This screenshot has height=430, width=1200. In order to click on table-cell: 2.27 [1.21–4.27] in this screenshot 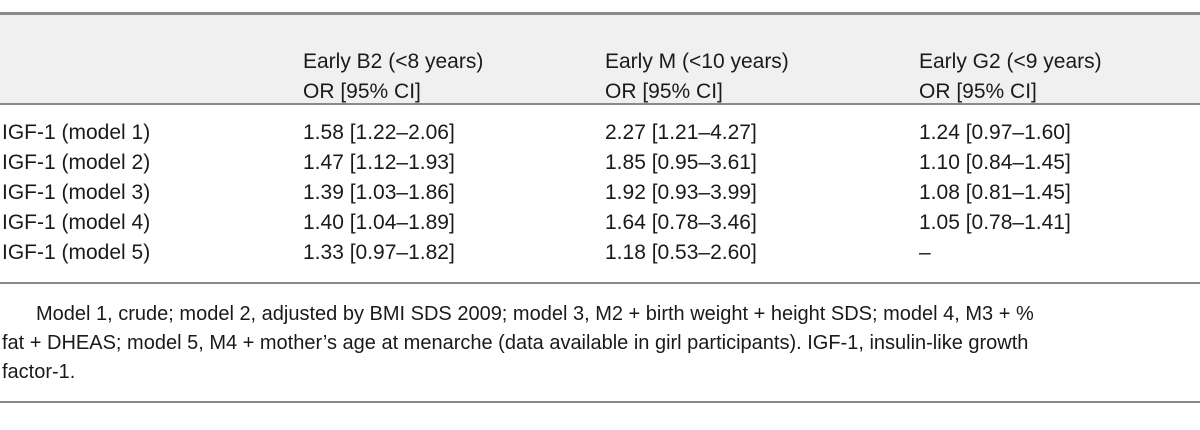, I will do `click(681, 132)`.